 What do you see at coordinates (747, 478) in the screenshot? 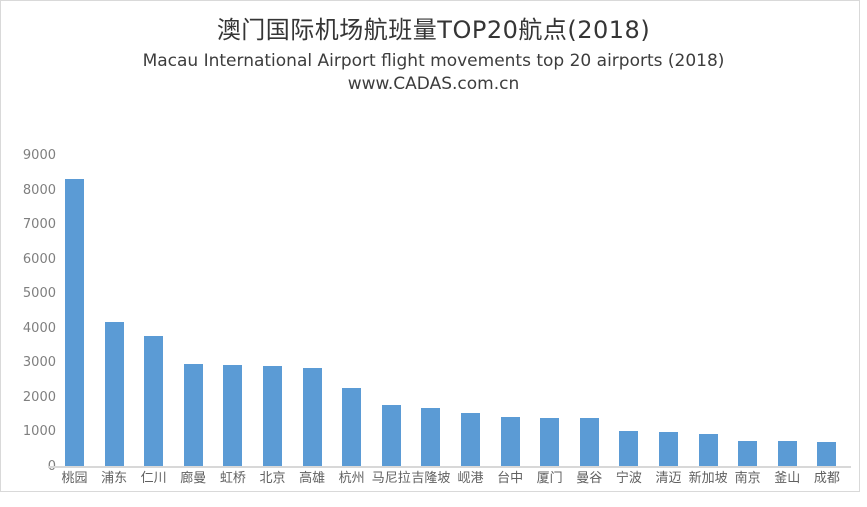
I see `x-category-label: 南京` at bounding box center [747, 478].